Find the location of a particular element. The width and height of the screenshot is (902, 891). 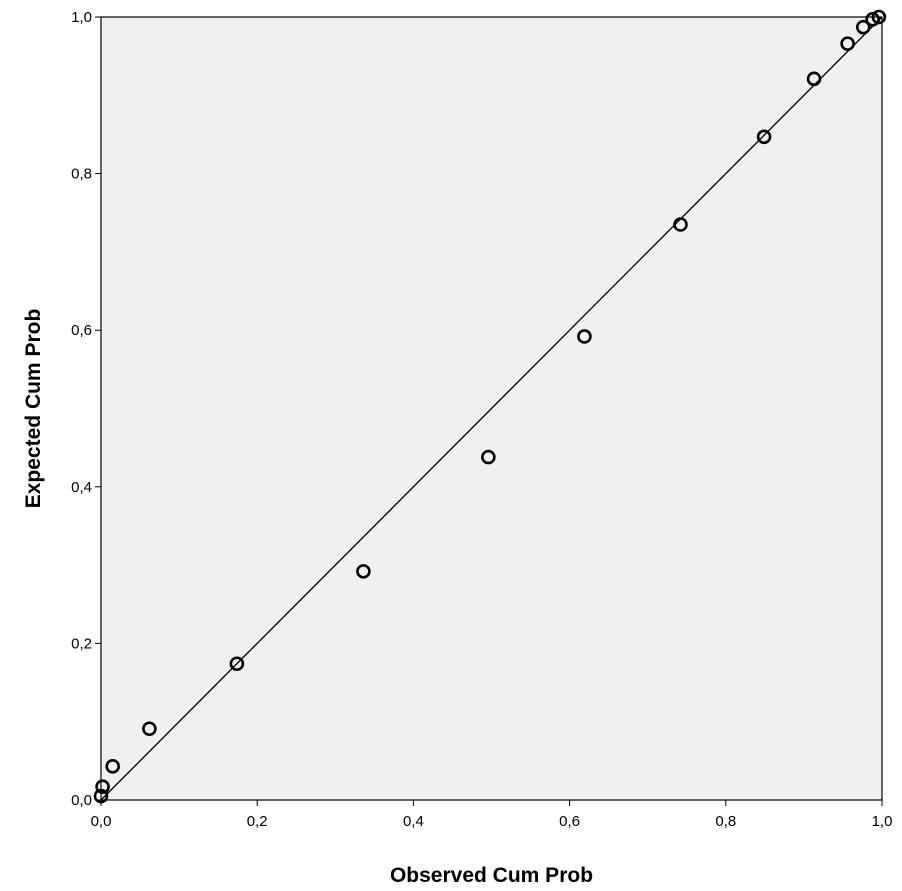

y-tick-label: 0,2 is located at coordinates (81, 643).